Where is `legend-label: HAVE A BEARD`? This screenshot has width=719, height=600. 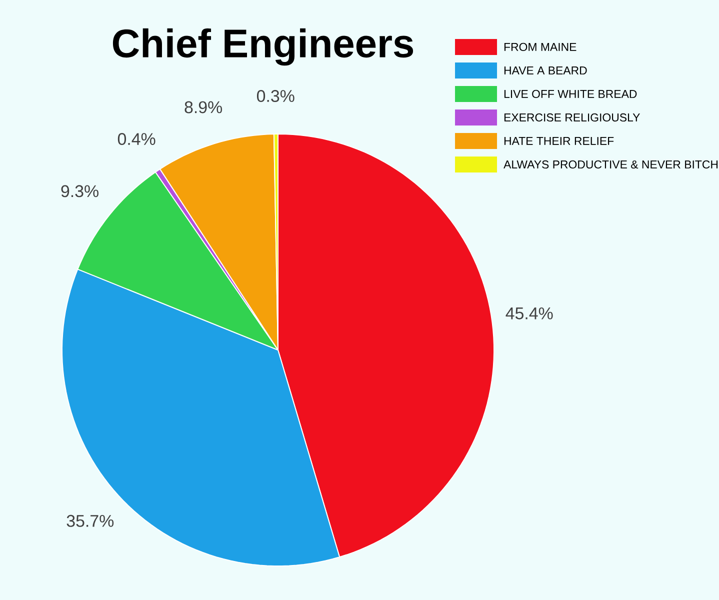 legend-label: HAVE A BEARD is located at coordinates (545, 70).